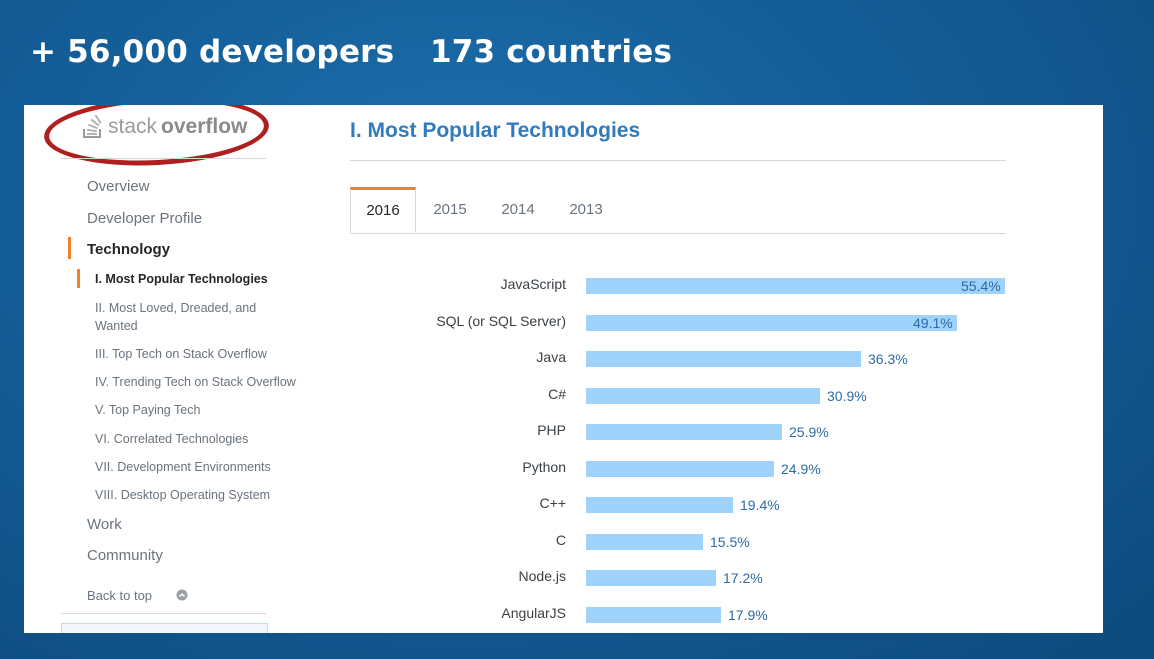  I want to click on sidebar-subitem-most-loved: II. Most Loved, Dreaded, and Wanted, so click(176, 317).